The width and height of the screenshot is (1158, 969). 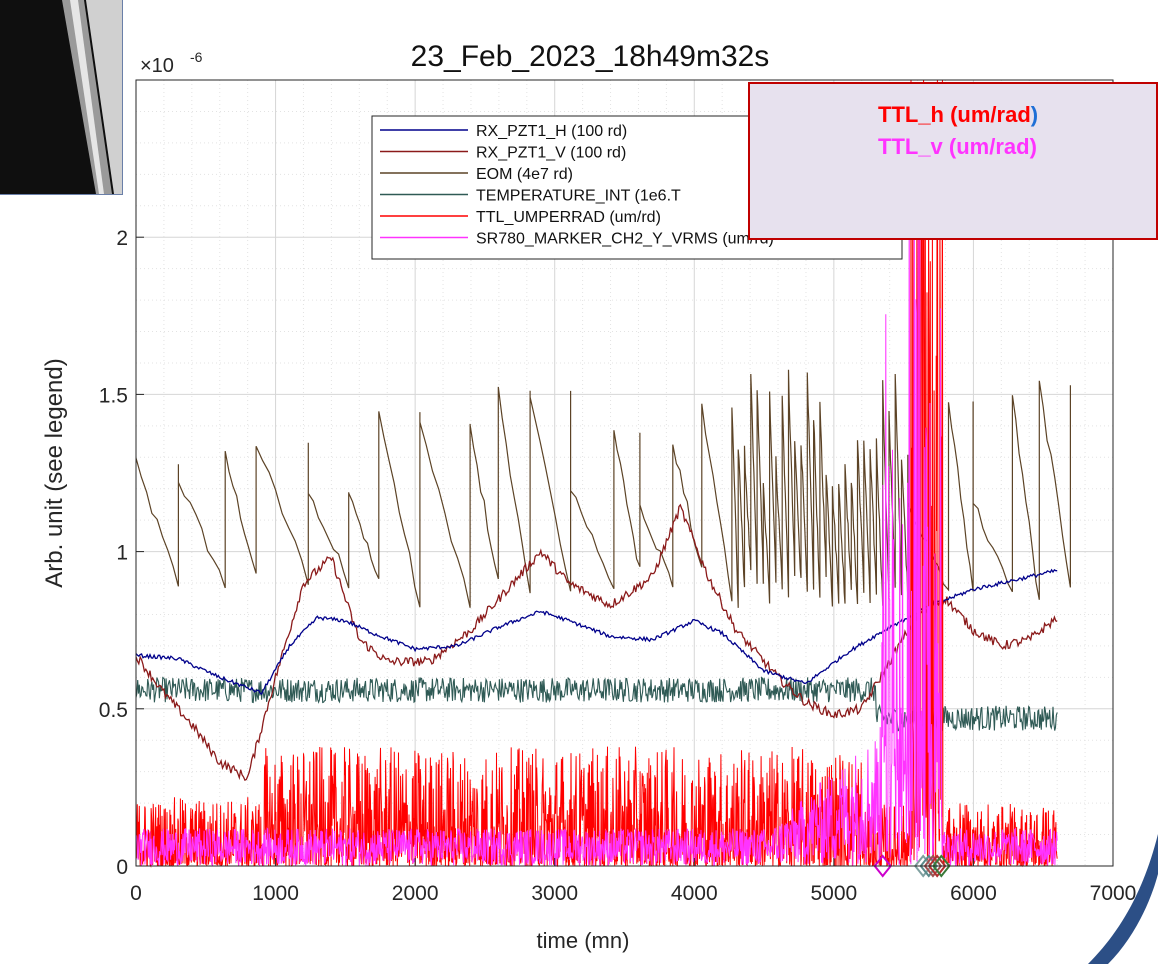 I want to click on x-tick-label: 5000, so click(x=833, y=893).